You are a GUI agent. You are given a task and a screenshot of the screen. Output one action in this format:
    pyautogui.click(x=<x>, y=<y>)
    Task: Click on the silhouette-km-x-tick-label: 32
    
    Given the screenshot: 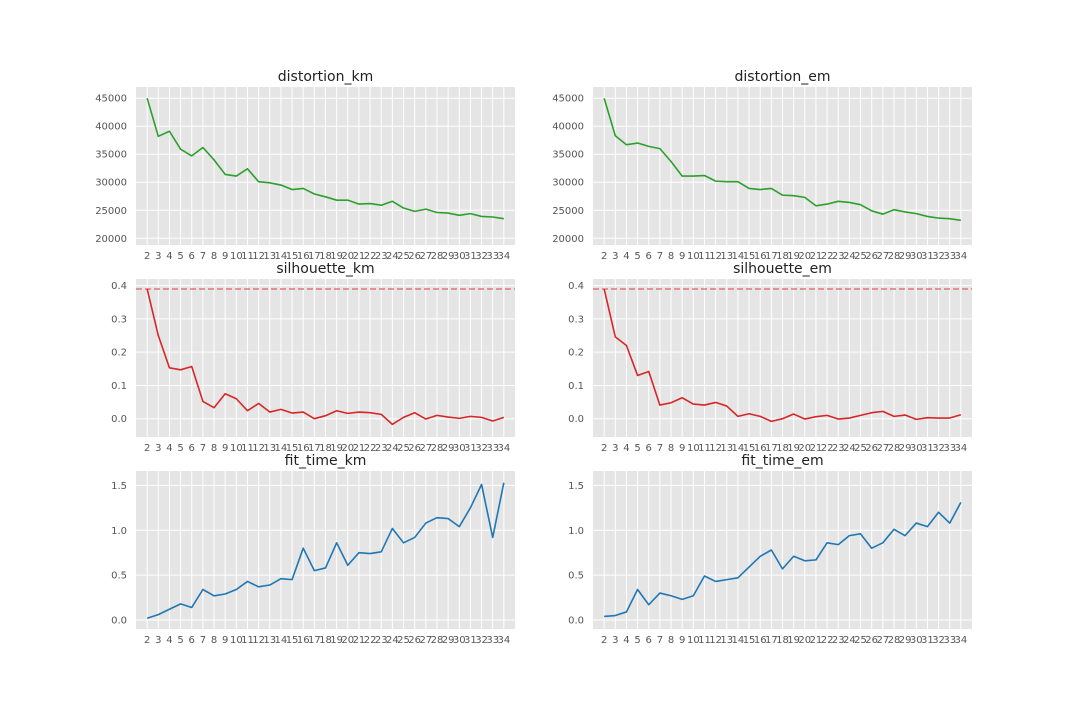 What is the action you would take?
    pyautogui.click(x=481, y=448)
    